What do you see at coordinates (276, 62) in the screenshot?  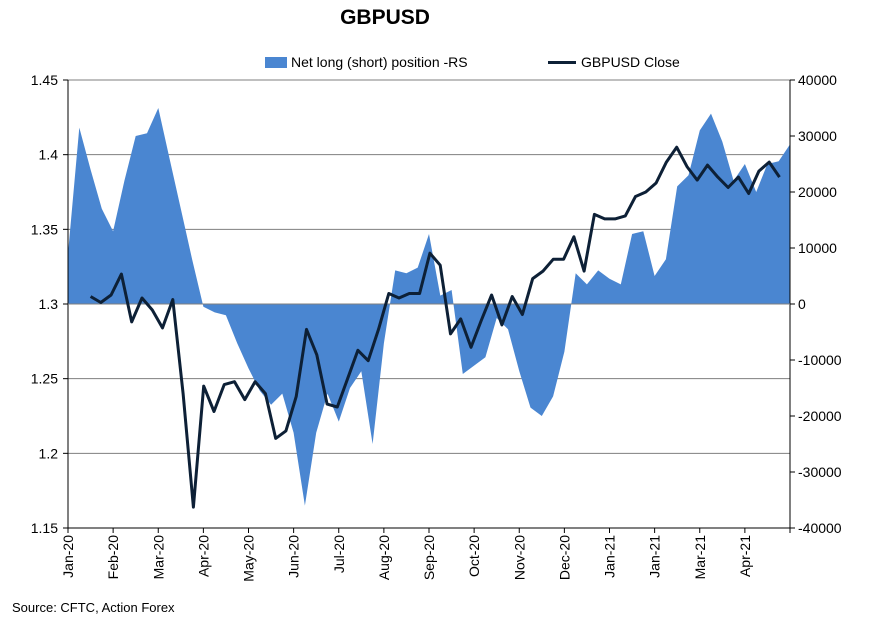 I see `legend-area-swatch` at bounding box center [276, 62].